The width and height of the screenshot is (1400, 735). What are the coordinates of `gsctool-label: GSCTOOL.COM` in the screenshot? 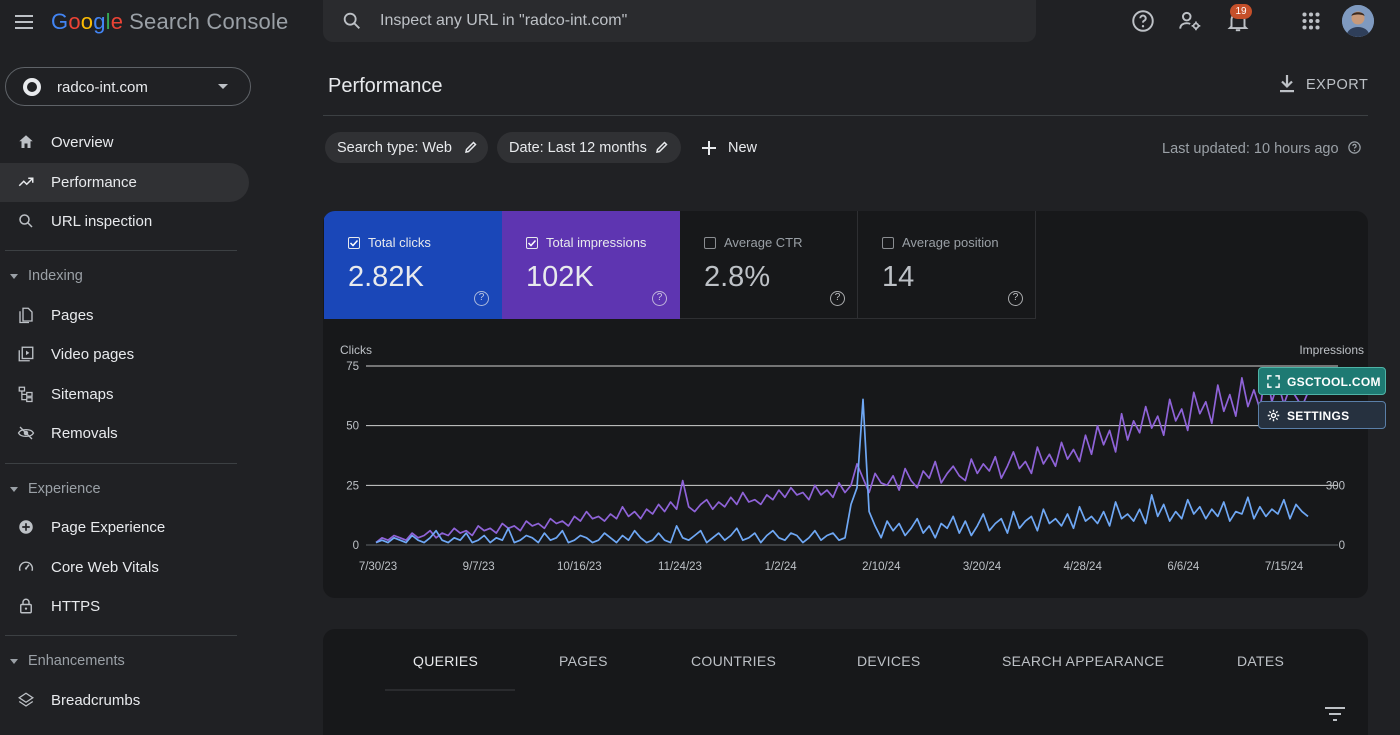 It's located at (1334, 382).